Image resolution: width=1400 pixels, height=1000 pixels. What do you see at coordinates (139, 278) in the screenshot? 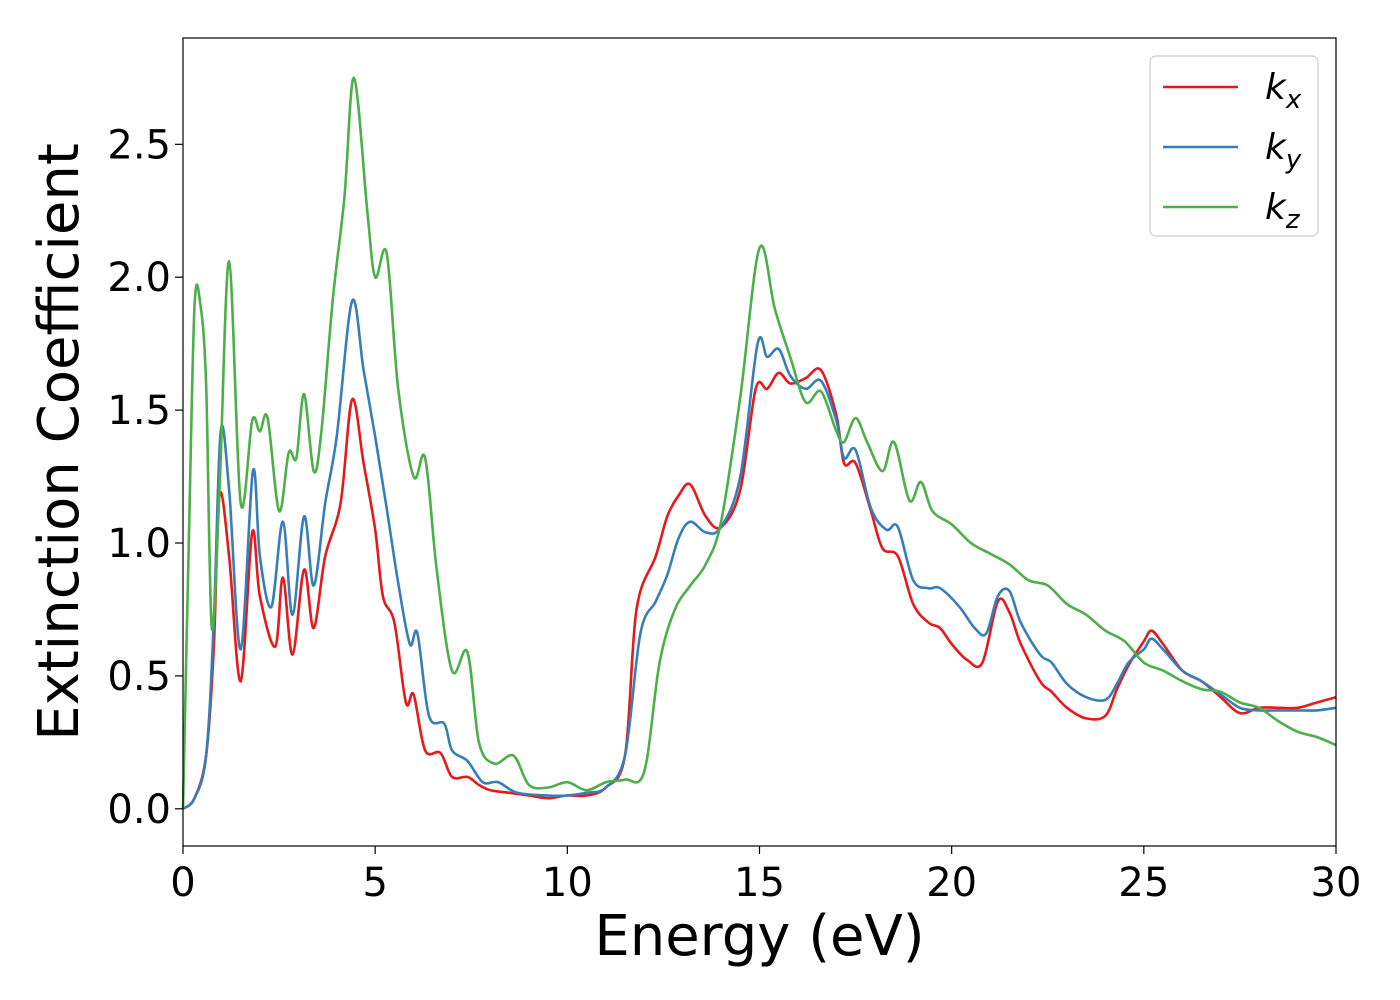
I see `y-tick-label: 2.0` at bounding box center [139, 278].